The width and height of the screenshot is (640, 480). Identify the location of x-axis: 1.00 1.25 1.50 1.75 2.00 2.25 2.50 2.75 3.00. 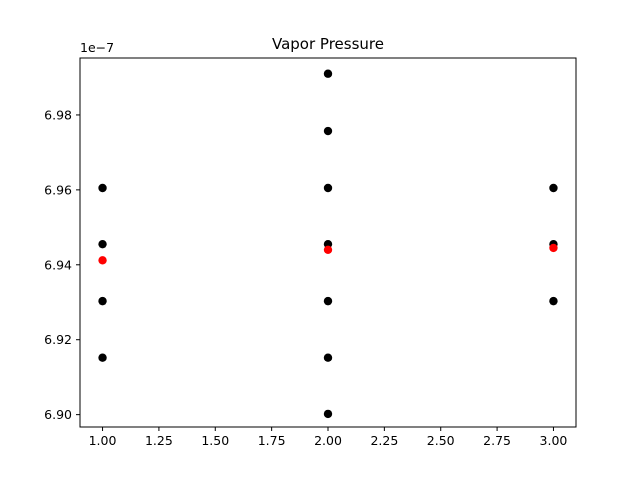
(328, 437).